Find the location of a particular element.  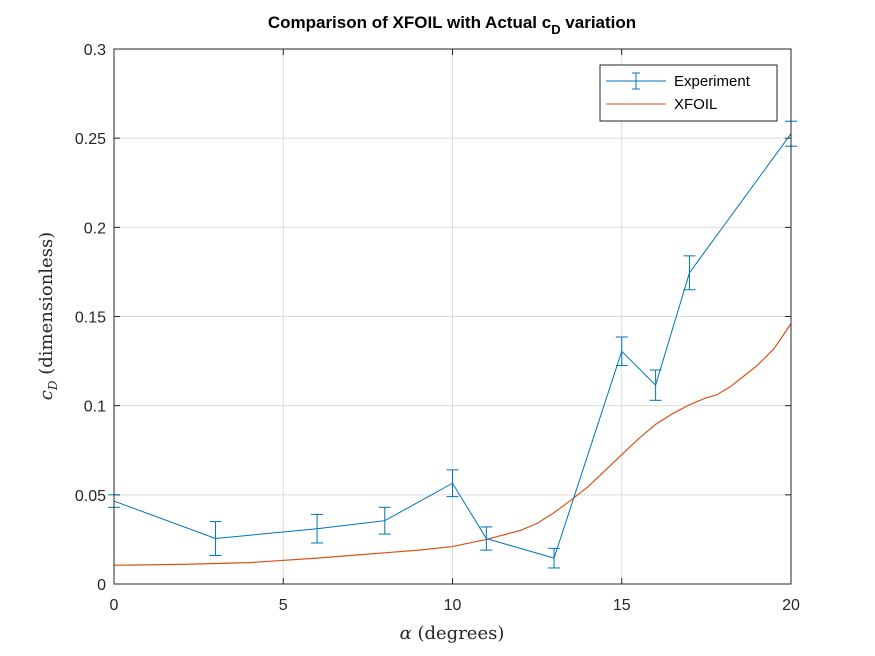

x-tick-label: 10 is located at coordinates (453, 605).